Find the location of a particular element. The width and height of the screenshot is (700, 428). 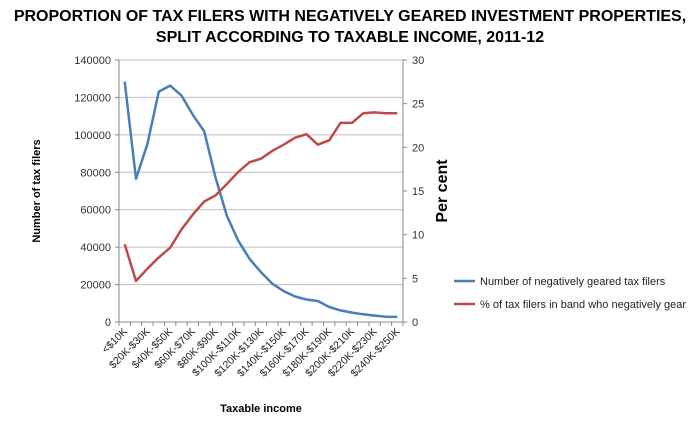

y-tick-label: 40000 is located at coordinates (95, 248).